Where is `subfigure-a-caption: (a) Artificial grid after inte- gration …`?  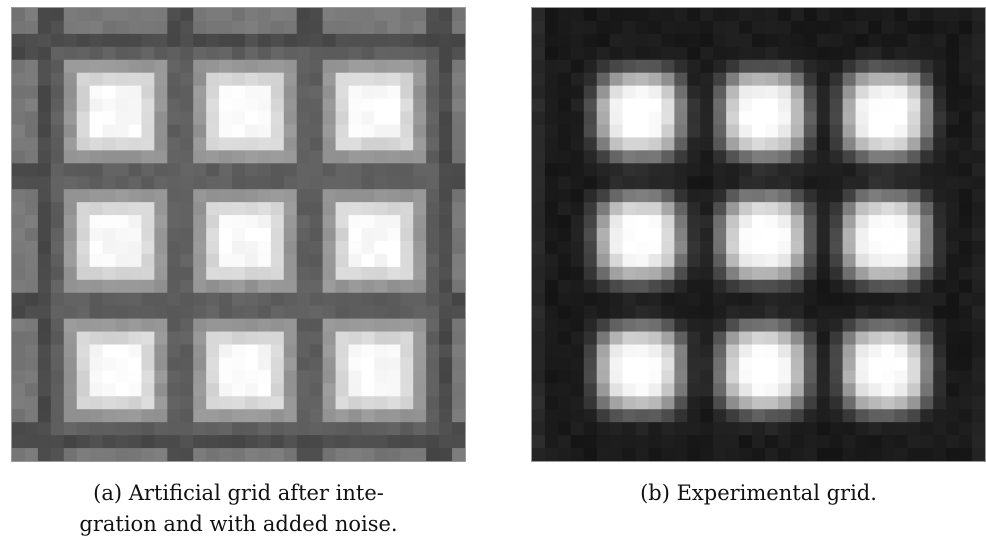 subfigure-a-caption: (a) Artificial grid after inte- gration … is located at coordinates (238, 508).